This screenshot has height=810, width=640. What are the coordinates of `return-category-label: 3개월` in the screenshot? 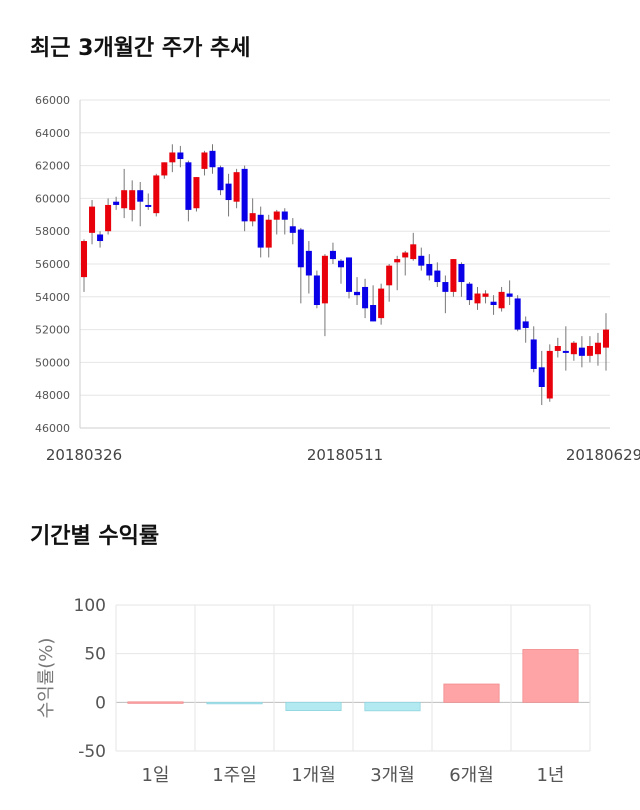 It's located at (392, 775).